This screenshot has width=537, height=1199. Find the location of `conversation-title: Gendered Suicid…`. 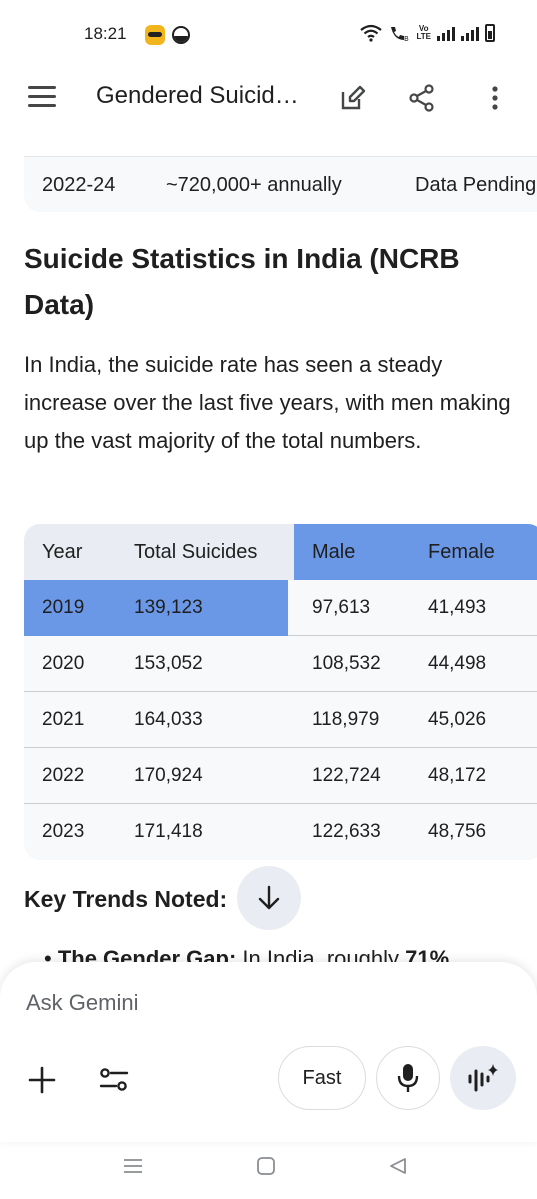

conversation-title: Gendered Suicid… is located at coordinates (197, 95).